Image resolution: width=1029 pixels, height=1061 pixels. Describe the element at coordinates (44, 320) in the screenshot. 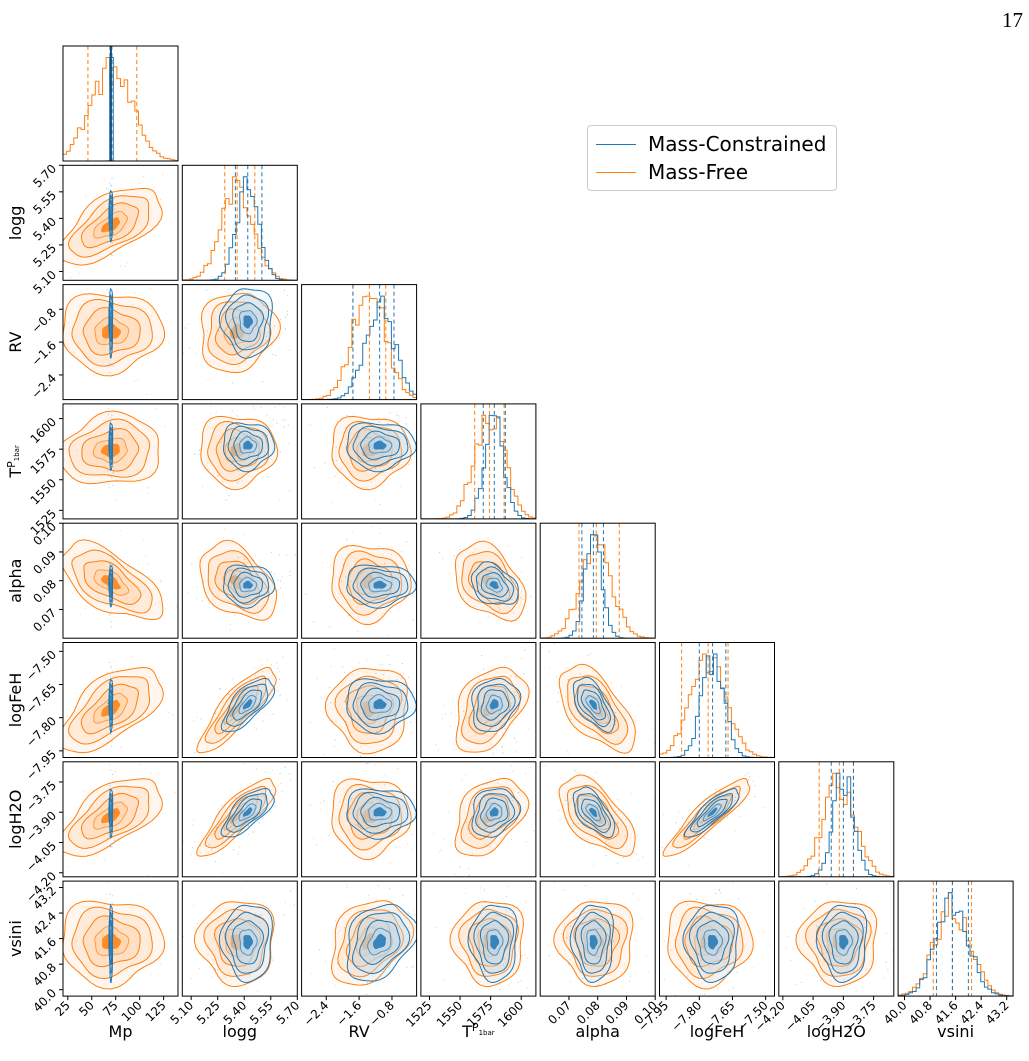

I see `y-tick-label: −0.8` at that location.